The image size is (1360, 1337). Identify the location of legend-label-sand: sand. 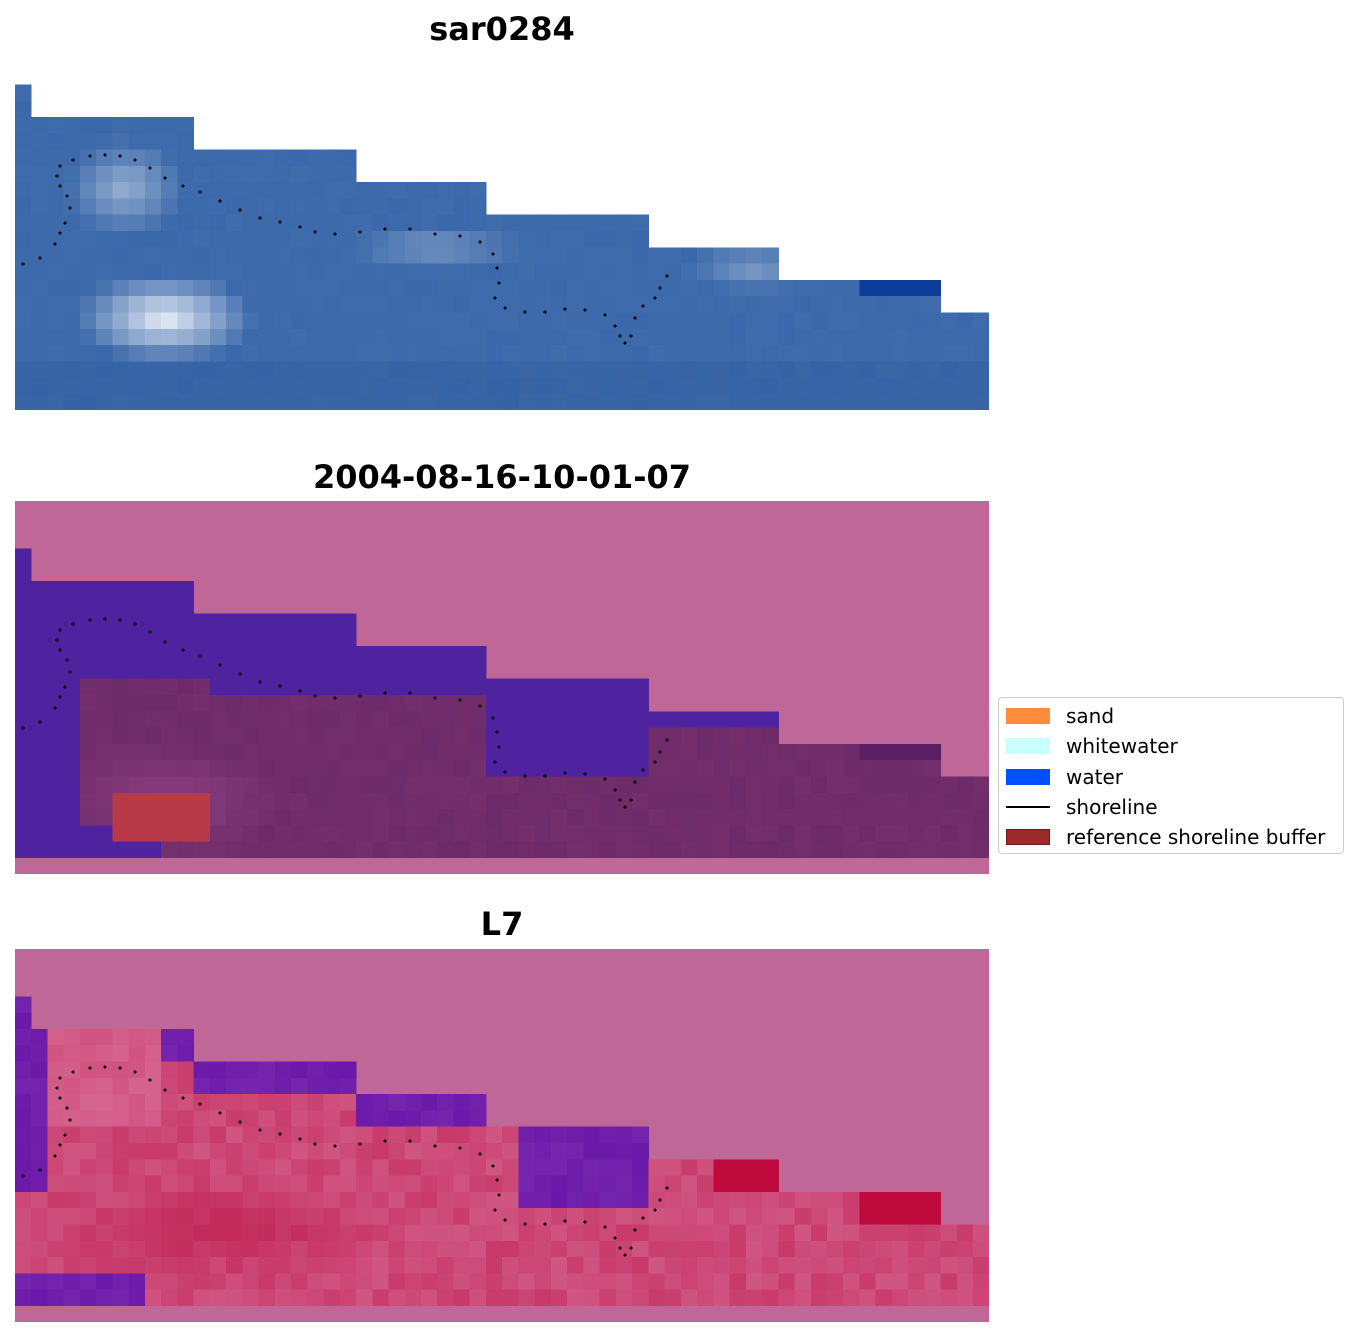
(1090, 716).